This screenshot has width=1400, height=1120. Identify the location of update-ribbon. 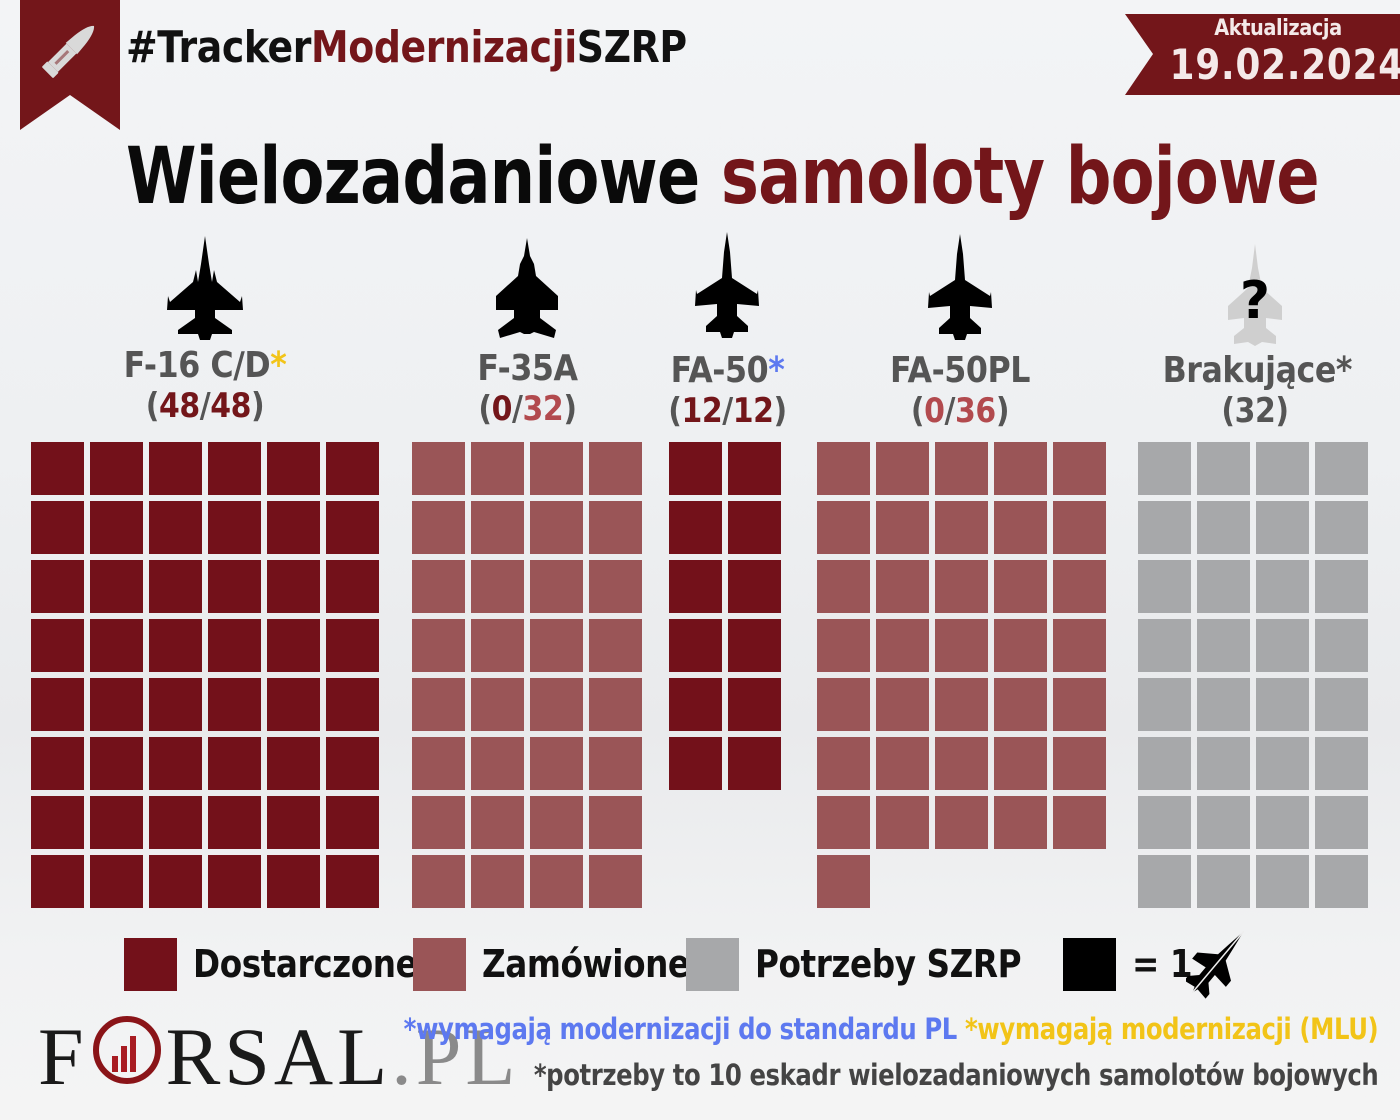
(1262, 54).